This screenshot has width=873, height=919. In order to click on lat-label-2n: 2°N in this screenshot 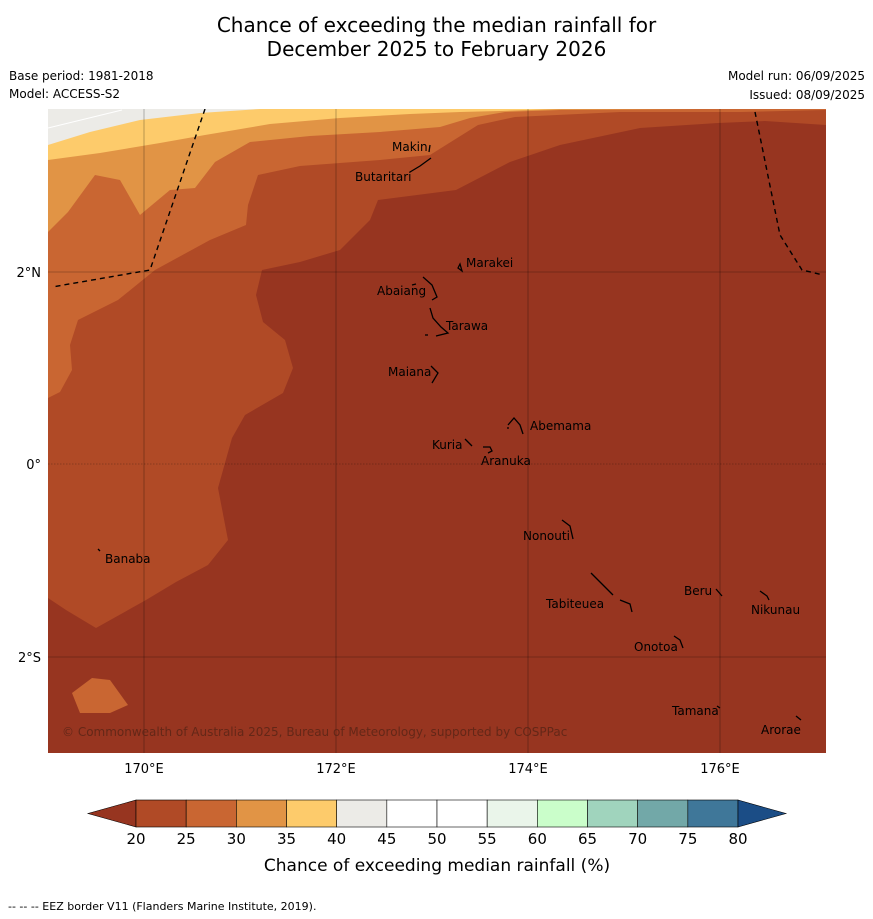, I will do `click(29, 273)`.